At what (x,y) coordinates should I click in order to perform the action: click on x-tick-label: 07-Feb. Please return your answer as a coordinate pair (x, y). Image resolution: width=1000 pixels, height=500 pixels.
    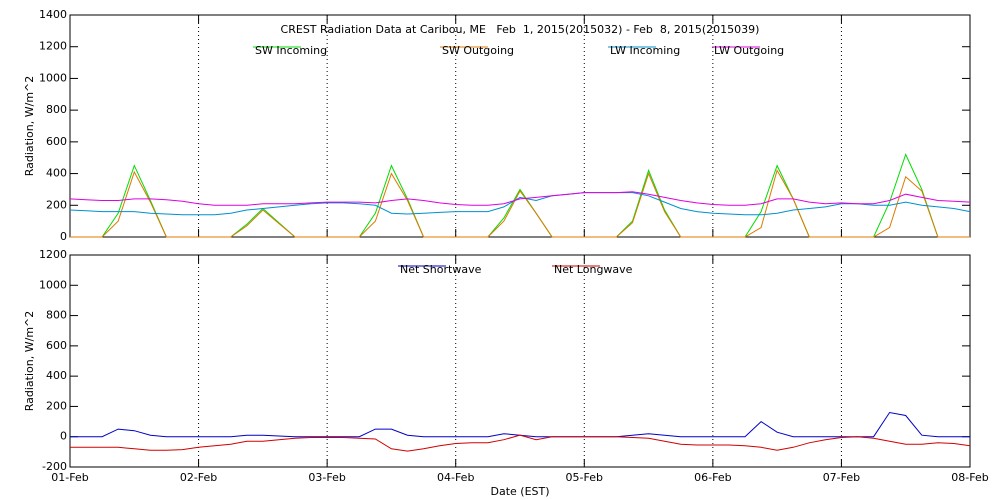
    Looking at the image, I should click on (841, 477).